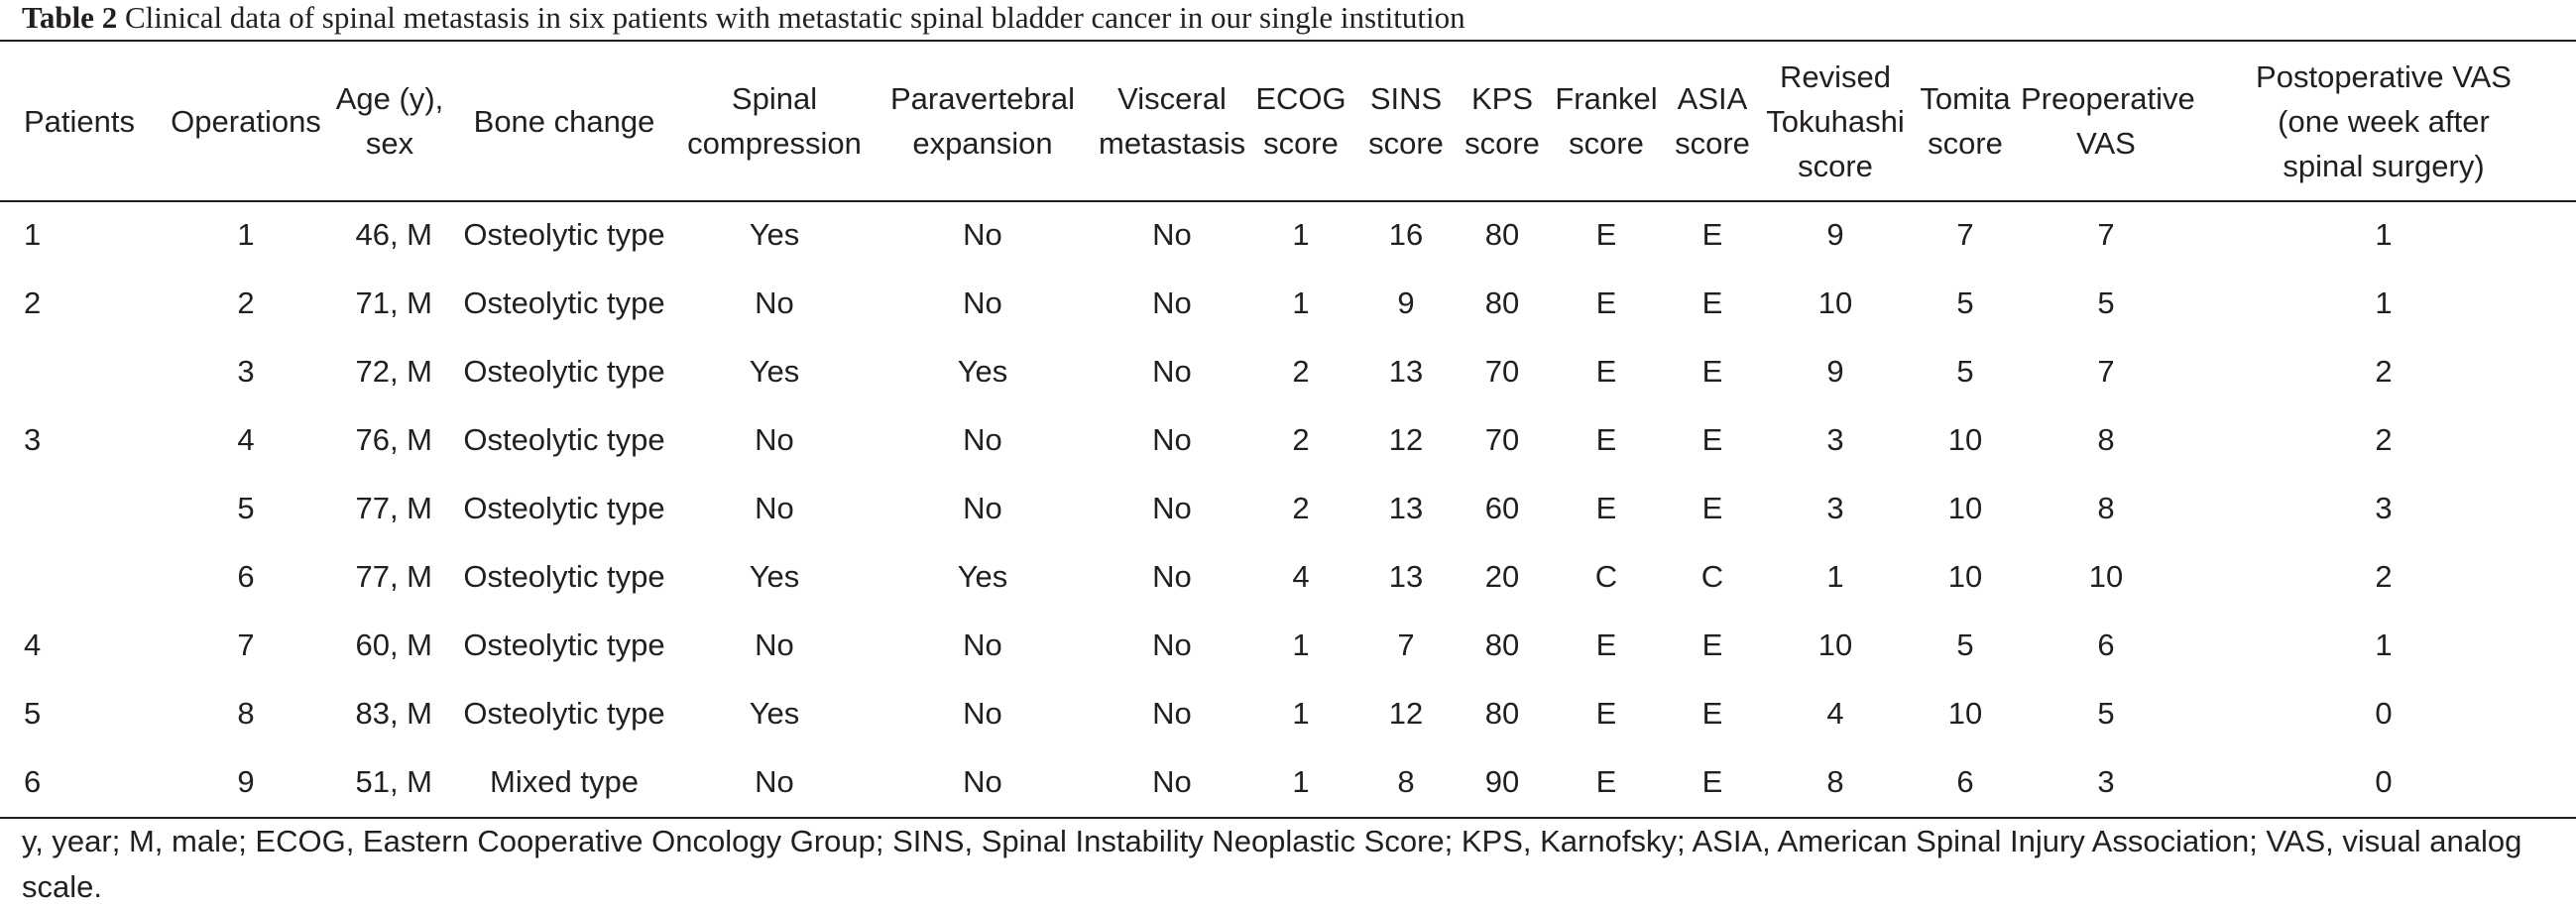  I want to click on column-header-line: Frankel, so click(1606, 98).